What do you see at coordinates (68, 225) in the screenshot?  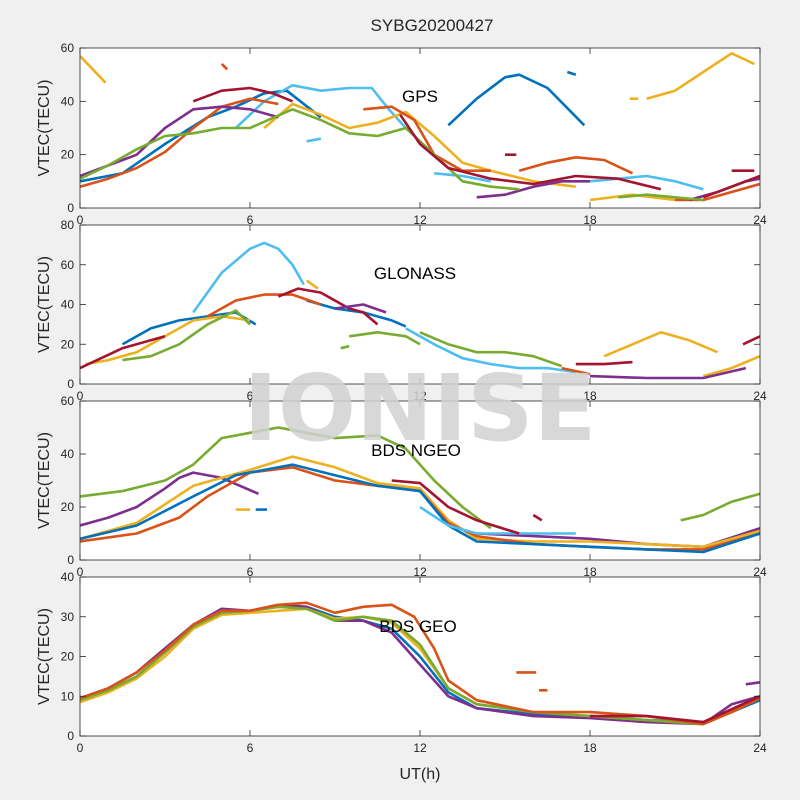 I see `y-tick-label: 80` at bounding box center [68, 225].